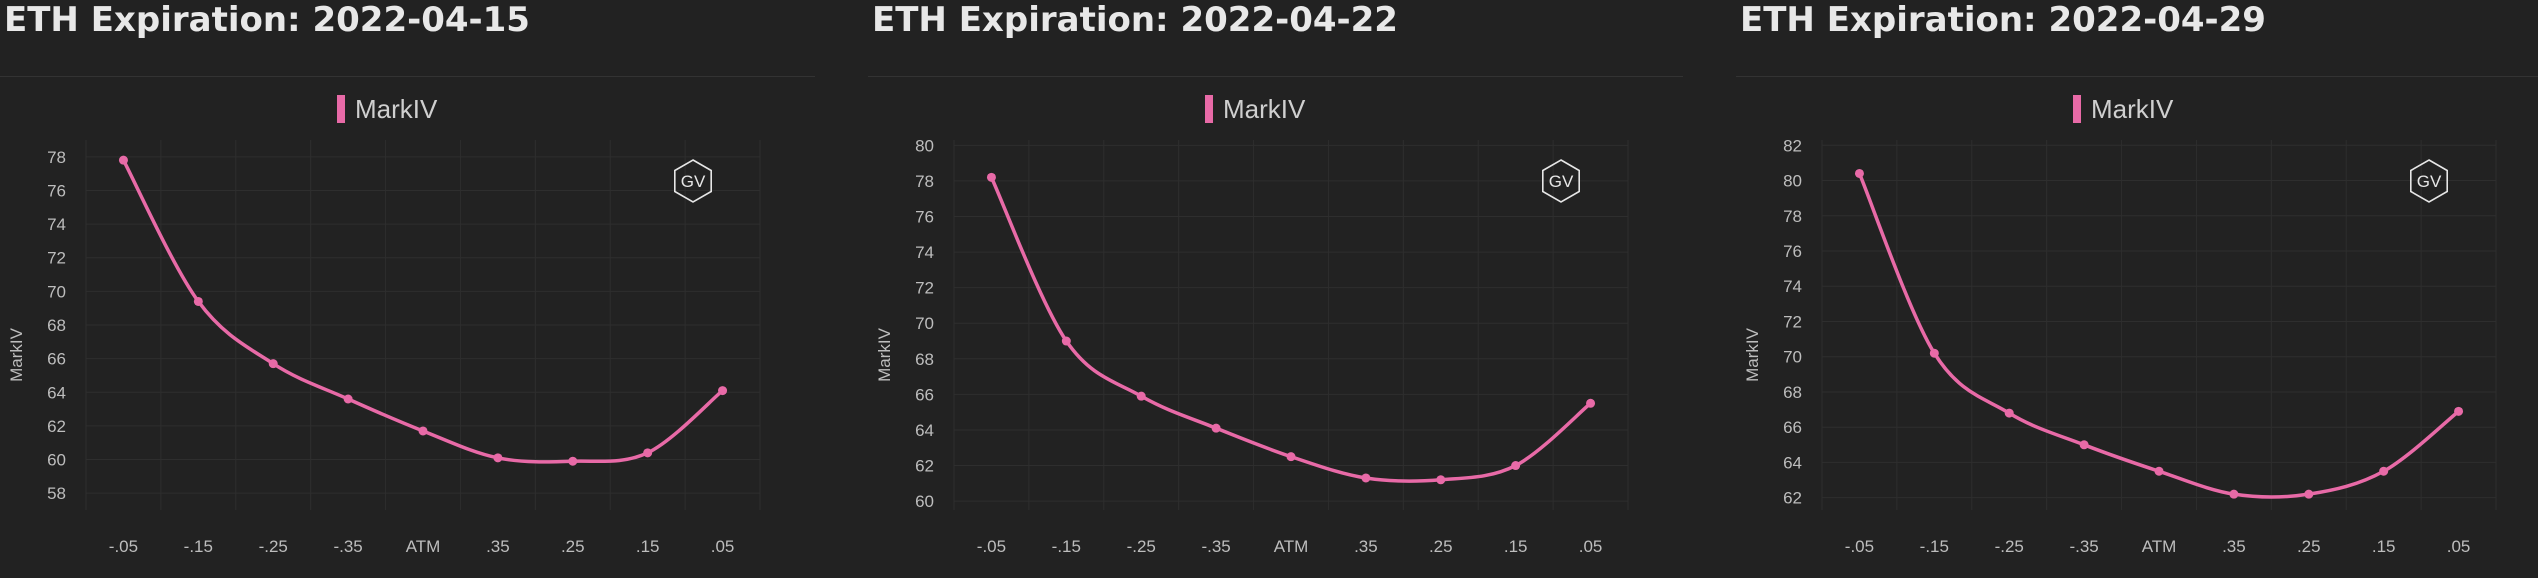  What do you see at coordinates (1135, 20) in the screenshot?
I see `chart-title: ETH Expiration: 2022-04-22` at bounding box center [1135, 20].